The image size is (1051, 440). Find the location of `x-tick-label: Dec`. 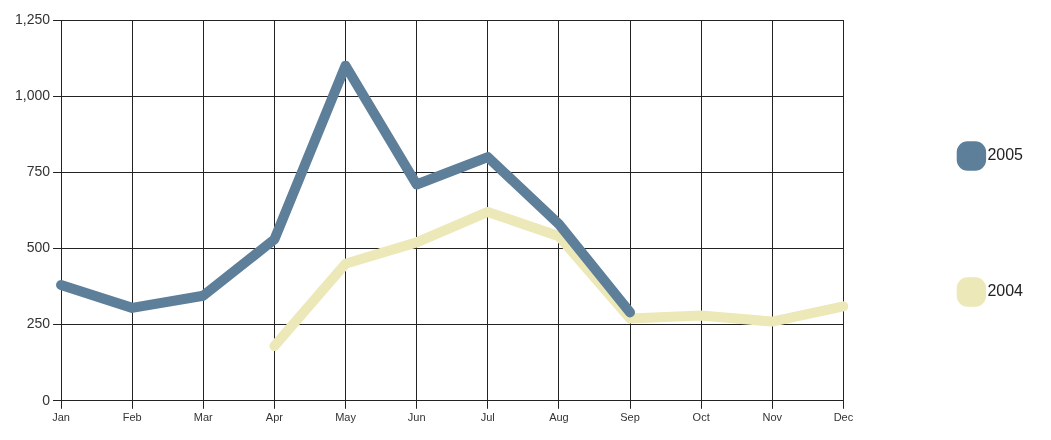

x-tick-label: Dec is located at coordinates (843, 417).